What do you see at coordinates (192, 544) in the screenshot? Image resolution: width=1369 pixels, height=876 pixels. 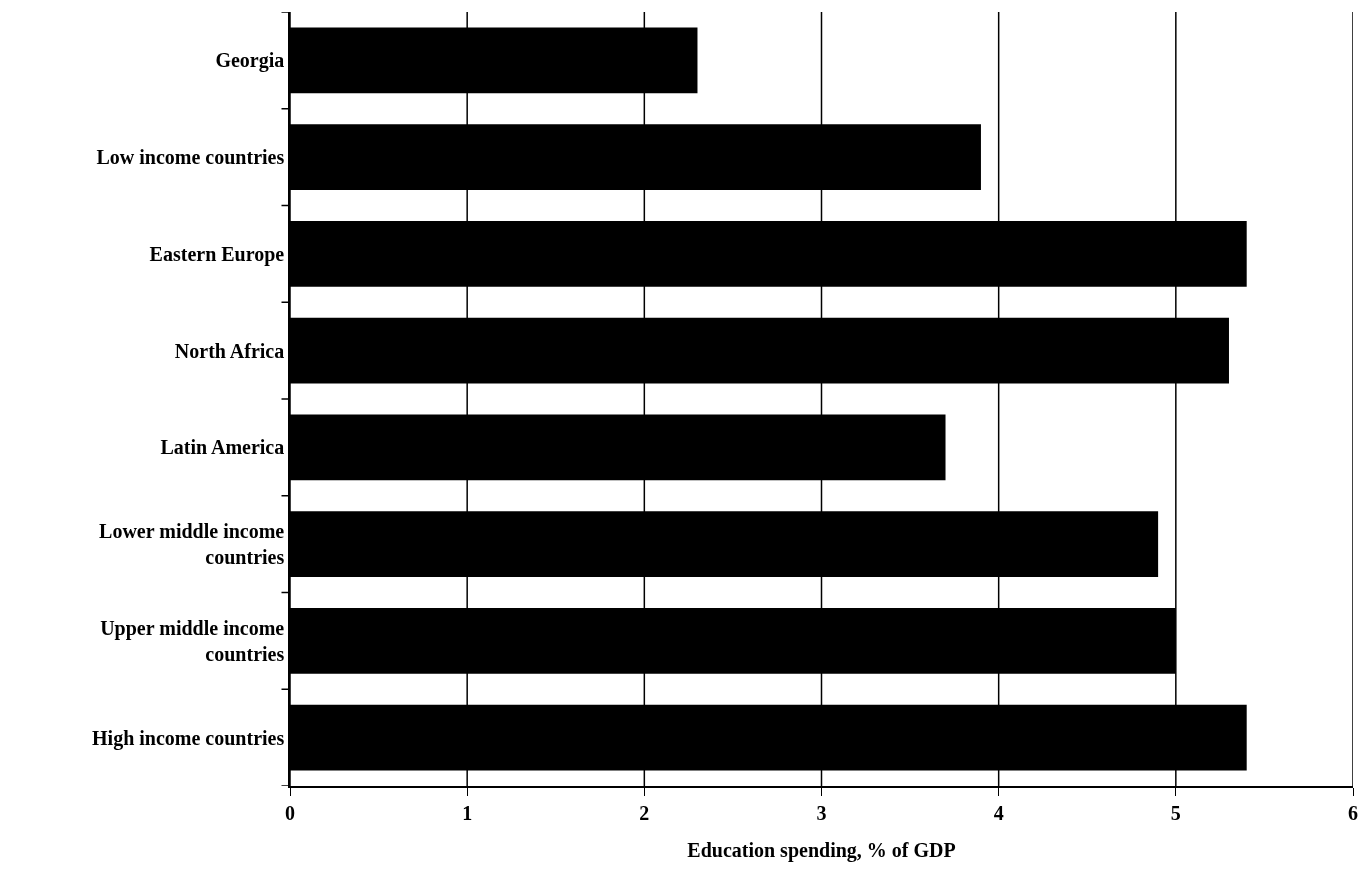 I see `y-tick-label: Lower middle income countries` at bounding box center [192, 544].